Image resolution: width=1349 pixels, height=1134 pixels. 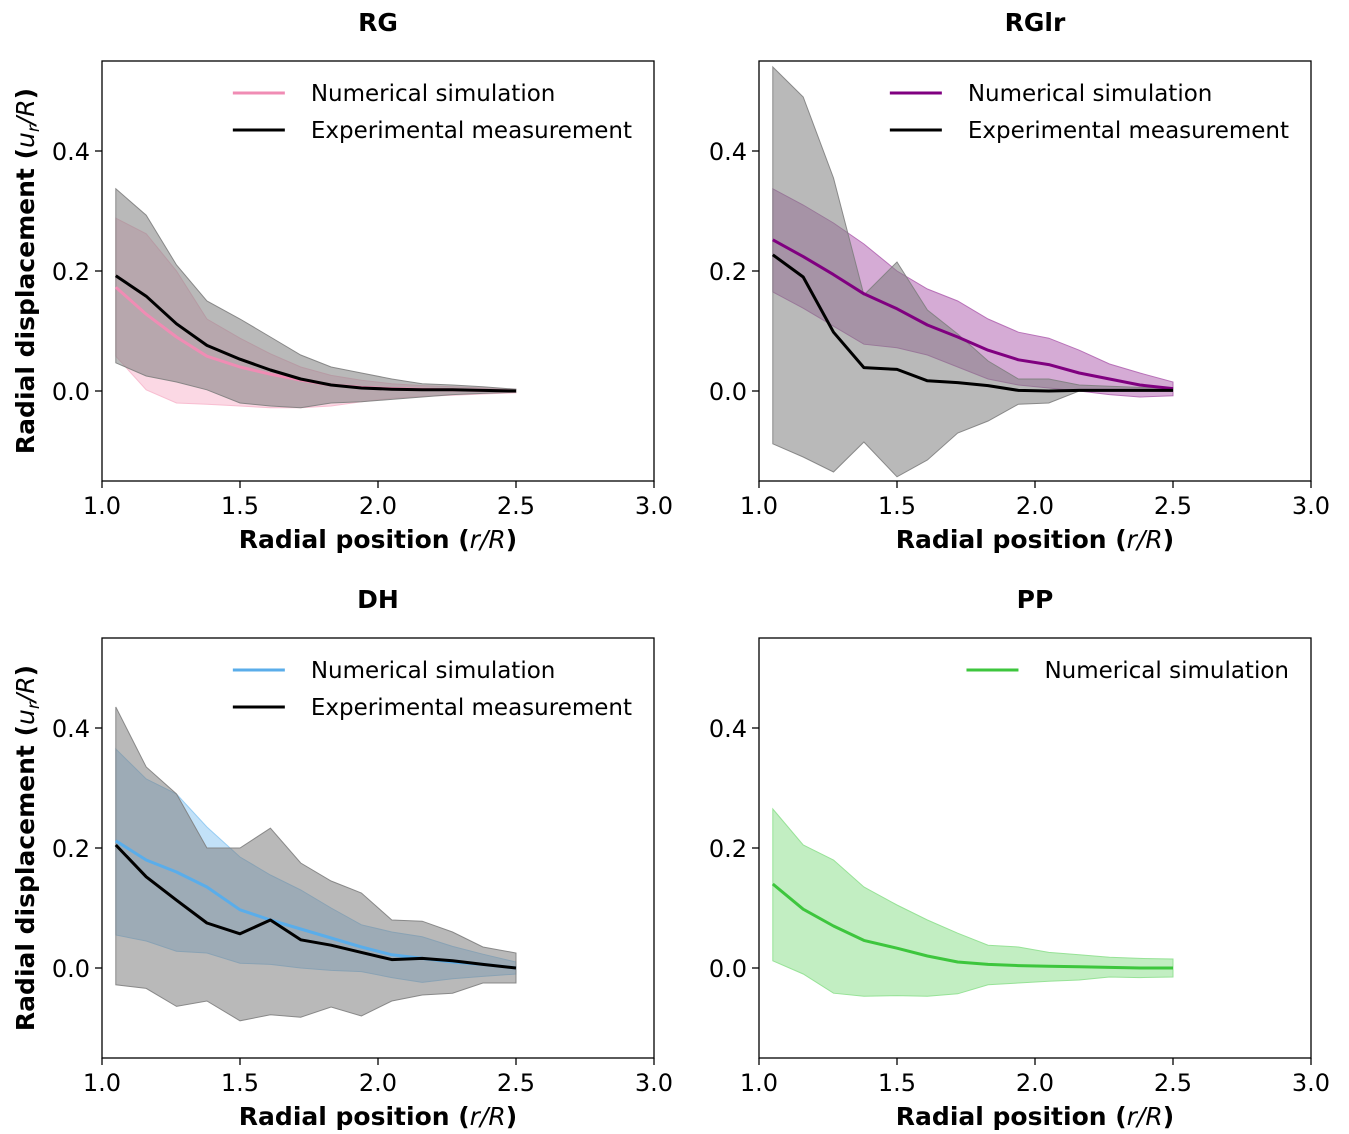 What do you see at coordinates (1035, 22) in the screenshot?
I see `panel-title: RGlr` at bounding box center [1035, 22].